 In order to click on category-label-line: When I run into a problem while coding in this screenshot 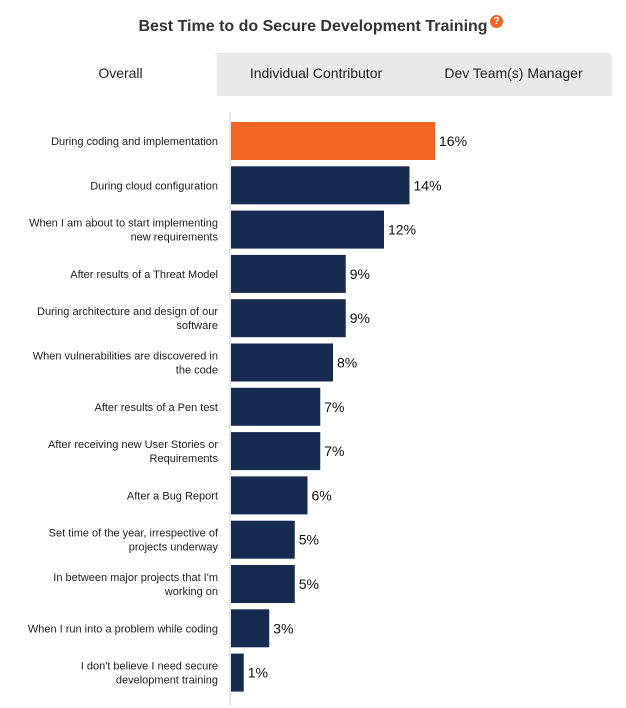, I will do `click(123, 629)`.